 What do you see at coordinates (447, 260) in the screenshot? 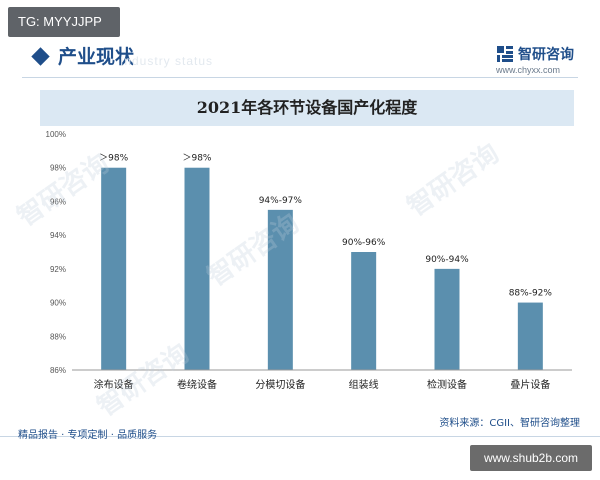
I see `data-label: 90%-94%` at bounding box center [447, 260].